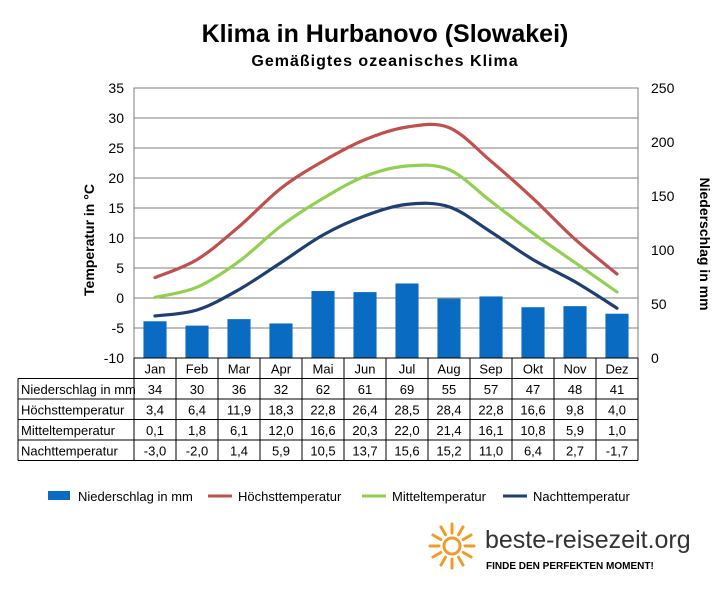 The height and width of the screenshot is (593, 720). Describe the element at coordinates (116, 208) in the screenshot. I see `y-tick-label: 15` at that location.